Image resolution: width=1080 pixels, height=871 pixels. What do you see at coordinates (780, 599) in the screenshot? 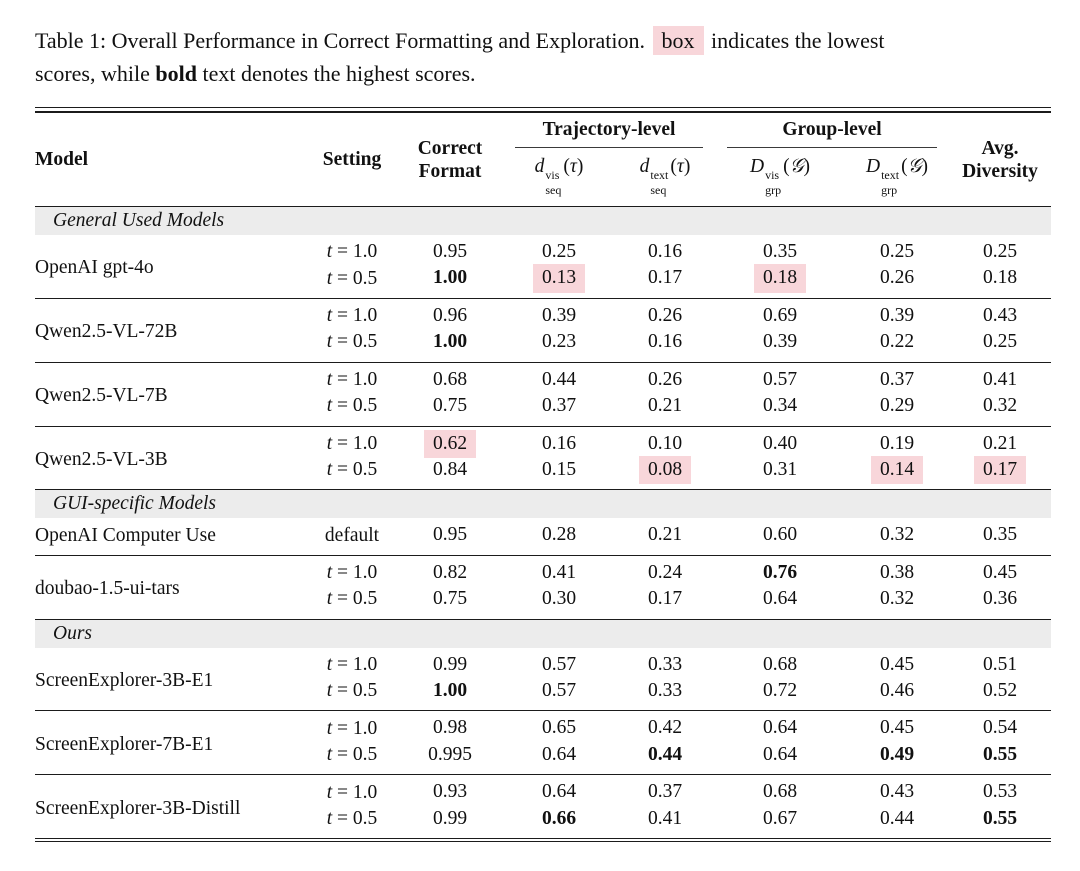
I see `metric-value: 0.64` at bounding box center [780, 599].